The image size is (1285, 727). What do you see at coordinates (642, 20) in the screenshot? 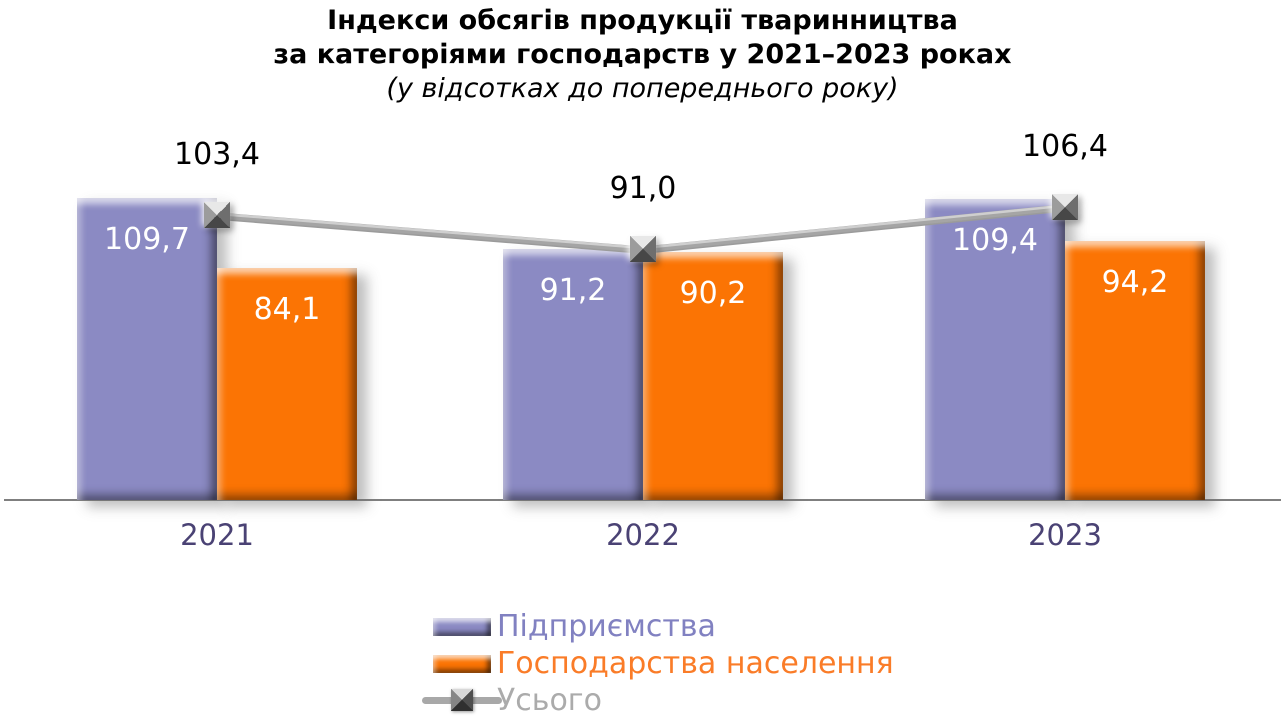
I see `chart-title-line1: Індекси обсягів продукції тваринництва` at bounding box center [642, 20].